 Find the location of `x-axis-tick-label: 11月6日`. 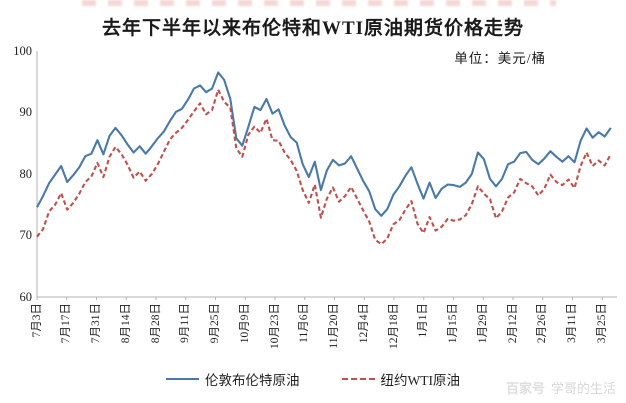

x-axis-tick-label: 11月6日 is located at coordinates (304, 323).